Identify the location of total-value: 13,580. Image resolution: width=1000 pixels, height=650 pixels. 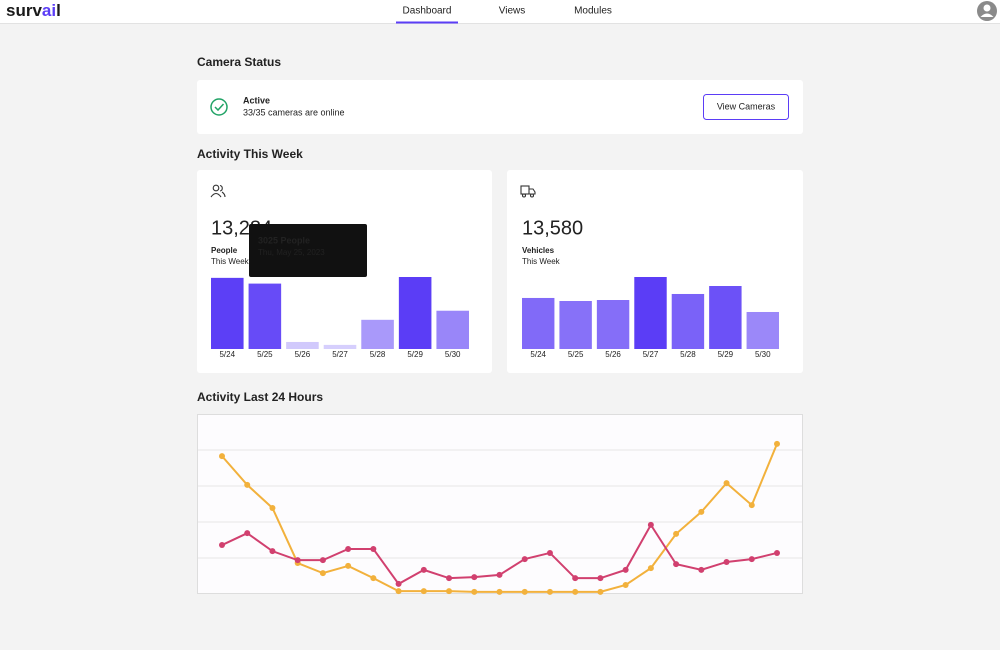
(552, 228).